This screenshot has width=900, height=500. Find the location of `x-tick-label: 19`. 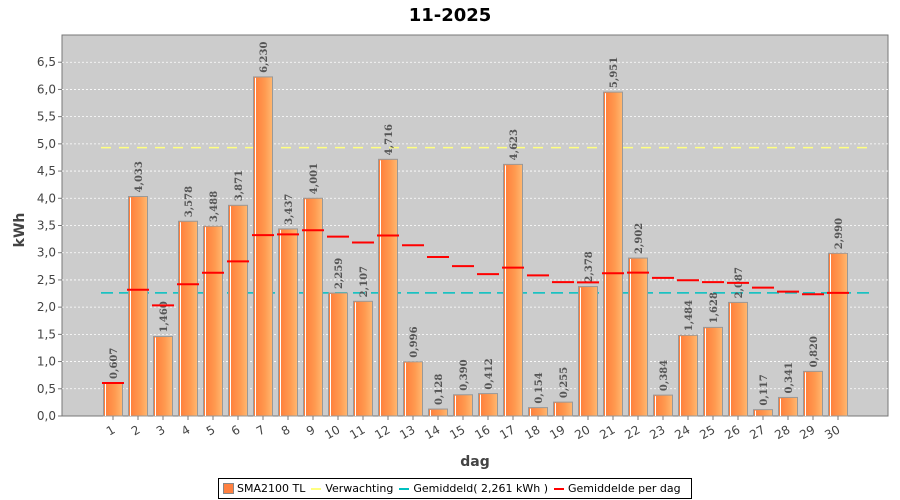

x-tick-label: 19 is located at coordinates (557, 432).